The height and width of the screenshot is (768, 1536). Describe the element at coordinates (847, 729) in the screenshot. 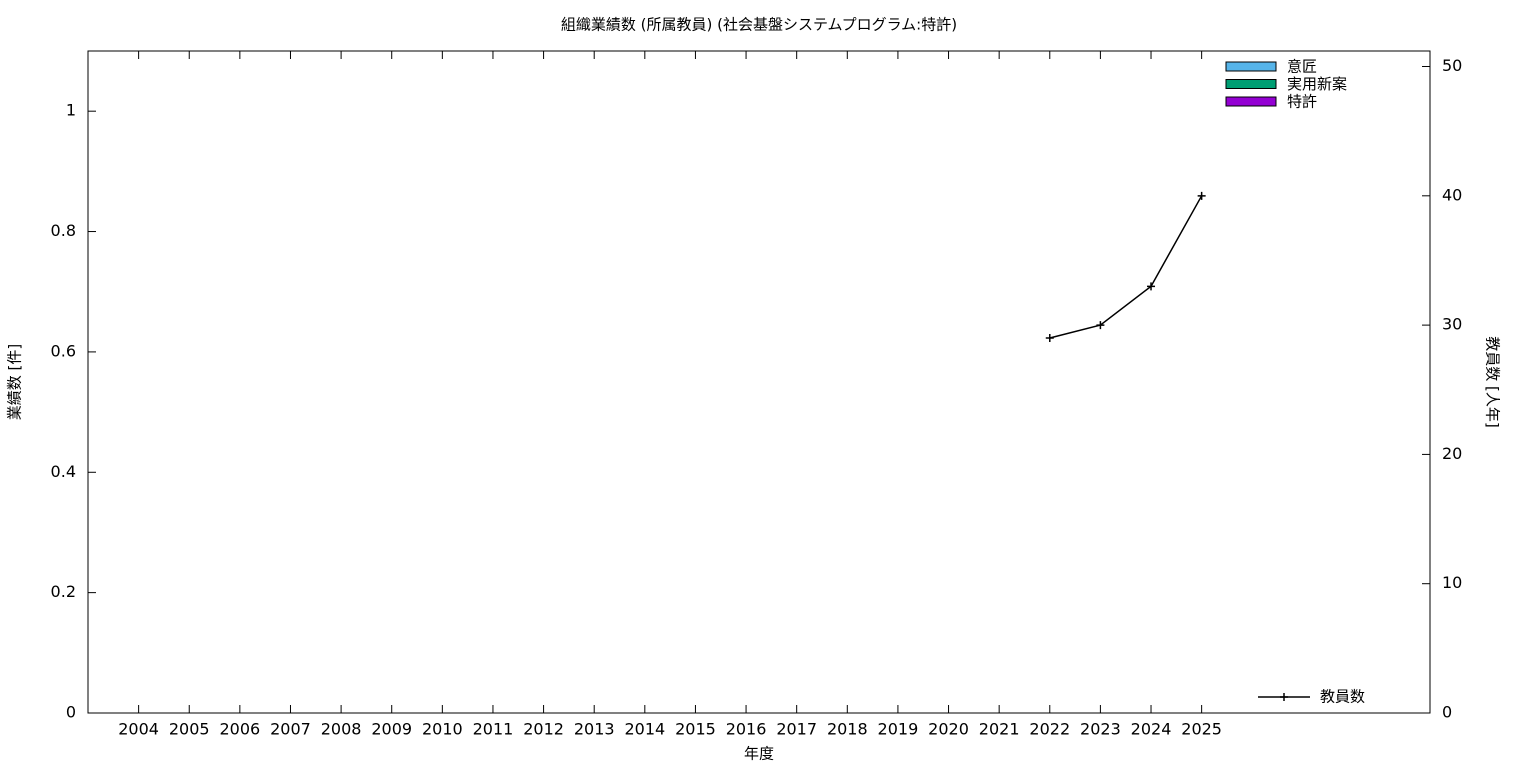

I see `x-tick-label: 2018` at that location.